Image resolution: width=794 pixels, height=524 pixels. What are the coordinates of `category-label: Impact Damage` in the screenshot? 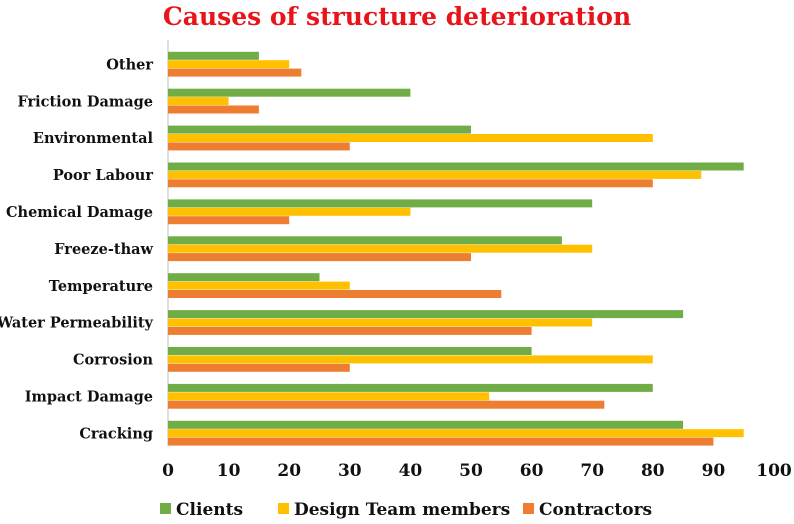 It's located at (89, 397).